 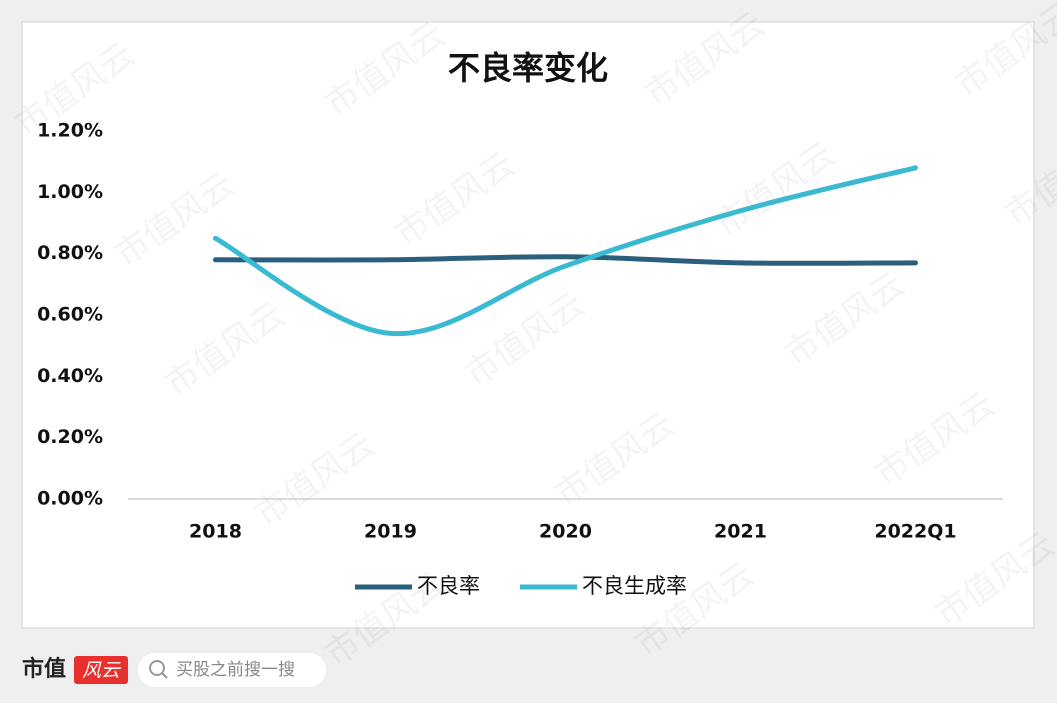 What do you see at coordinates (565, 260) in the screenshot?
I see `series-line` at bounding box center [565, 260].